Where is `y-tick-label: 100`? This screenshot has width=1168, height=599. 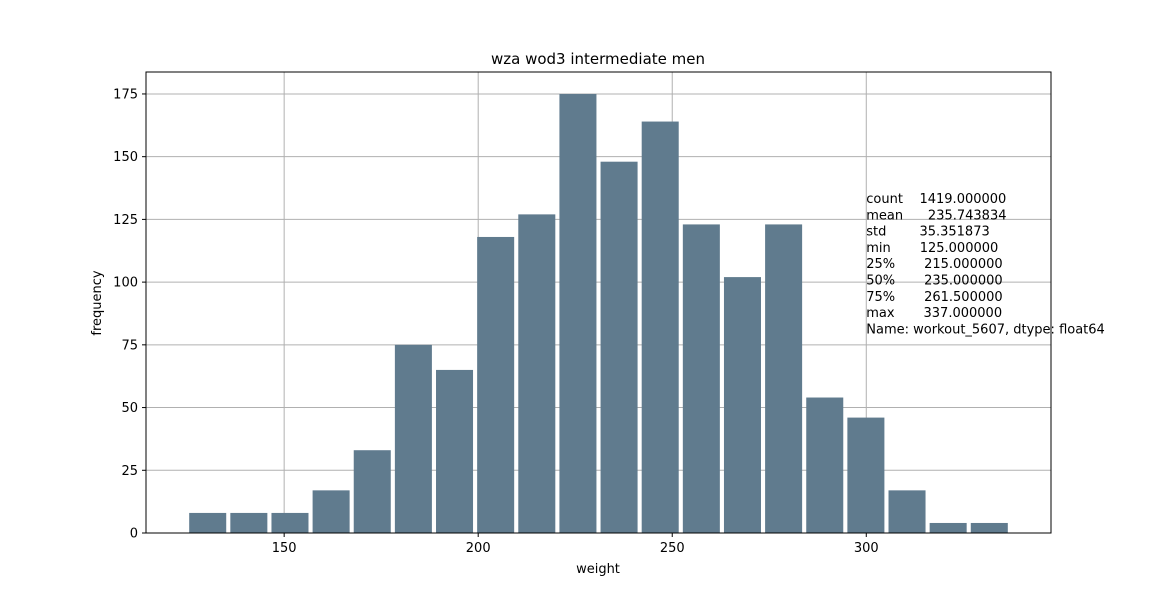 y-tick-label: 100 is located at coordinates (125, 283).